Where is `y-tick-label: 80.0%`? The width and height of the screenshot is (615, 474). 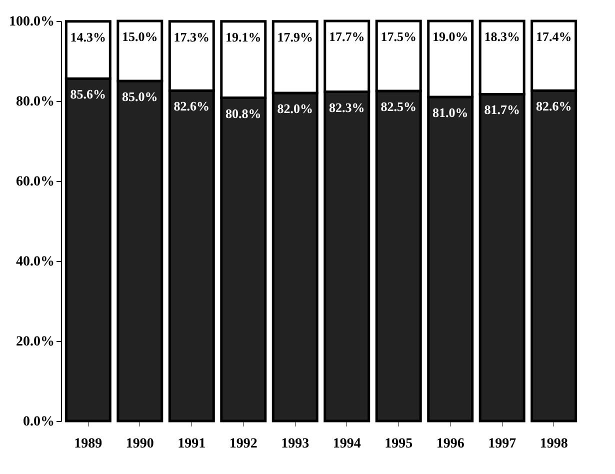 y-tick-label: 80.0% is located at coordinates (35, 102).